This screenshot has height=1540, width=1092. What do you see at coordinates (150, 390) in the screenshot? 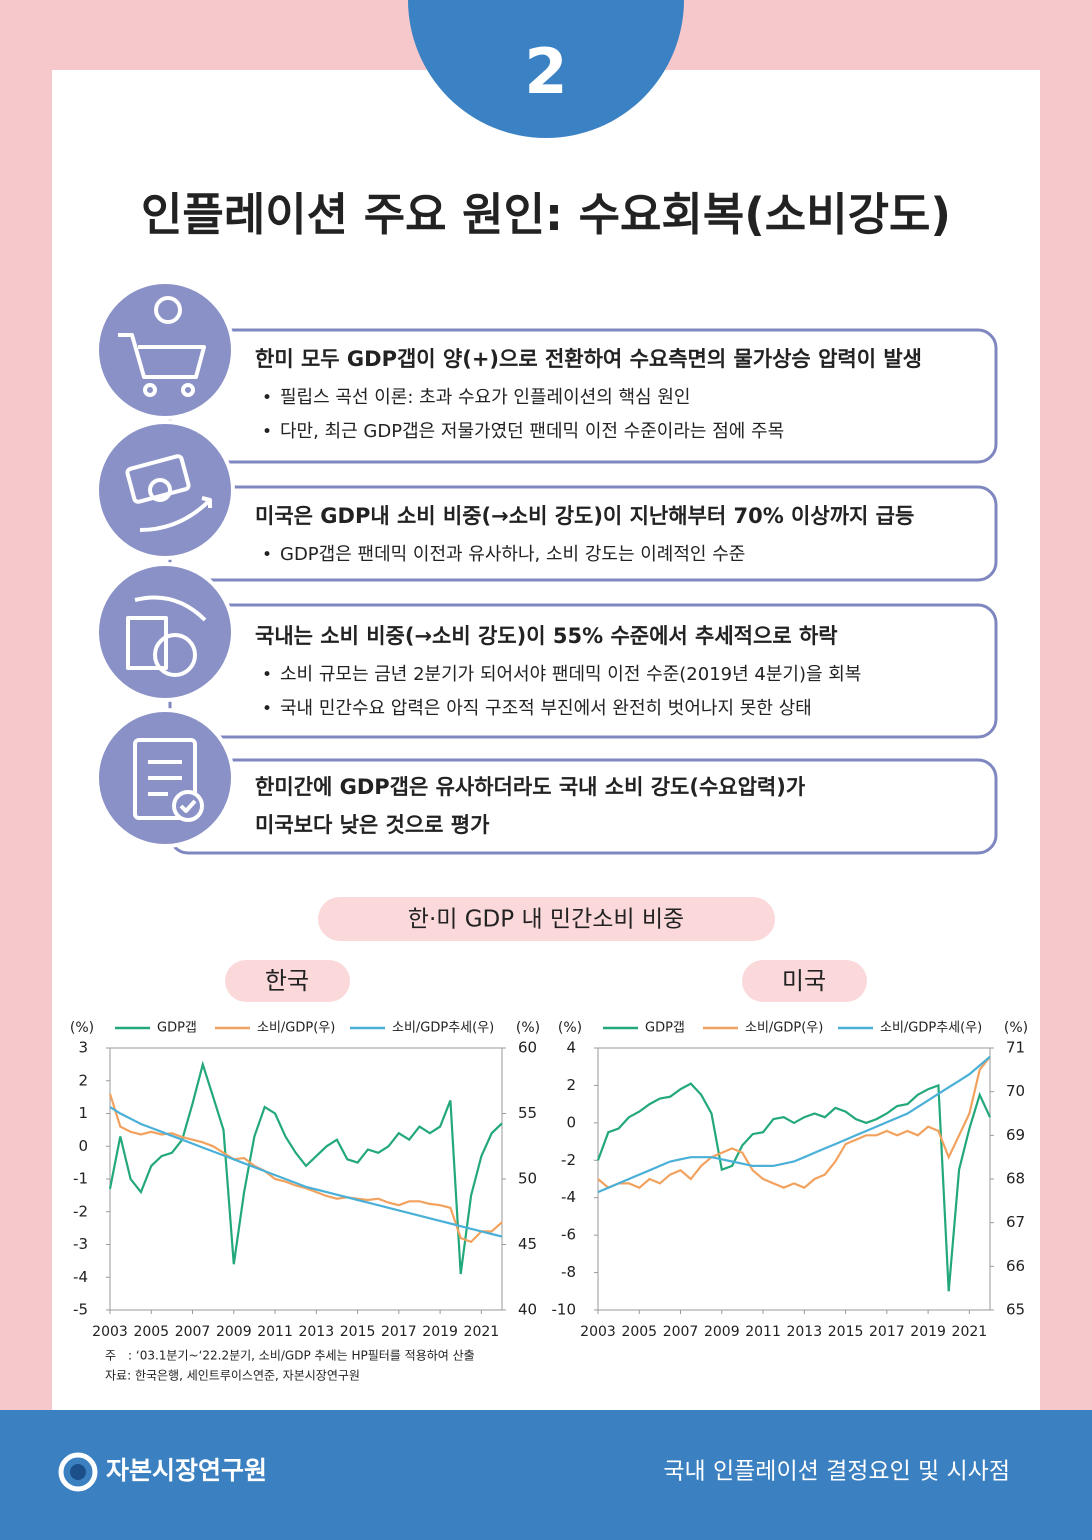
I see `cart-wheel` at bounding box center [150, 390].